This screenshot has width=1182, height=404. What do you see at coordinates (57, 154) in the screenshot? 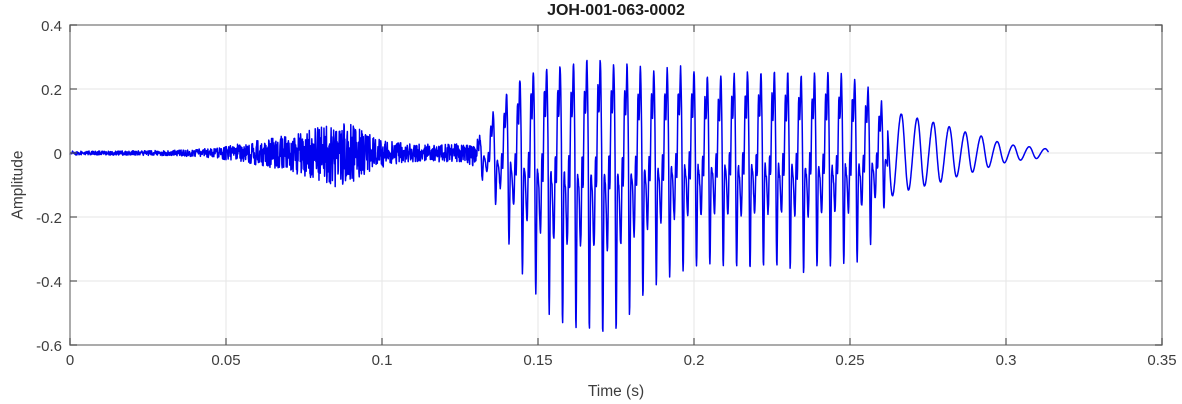
I see `y-tick-label: 0` at bounding box center [57, 154].